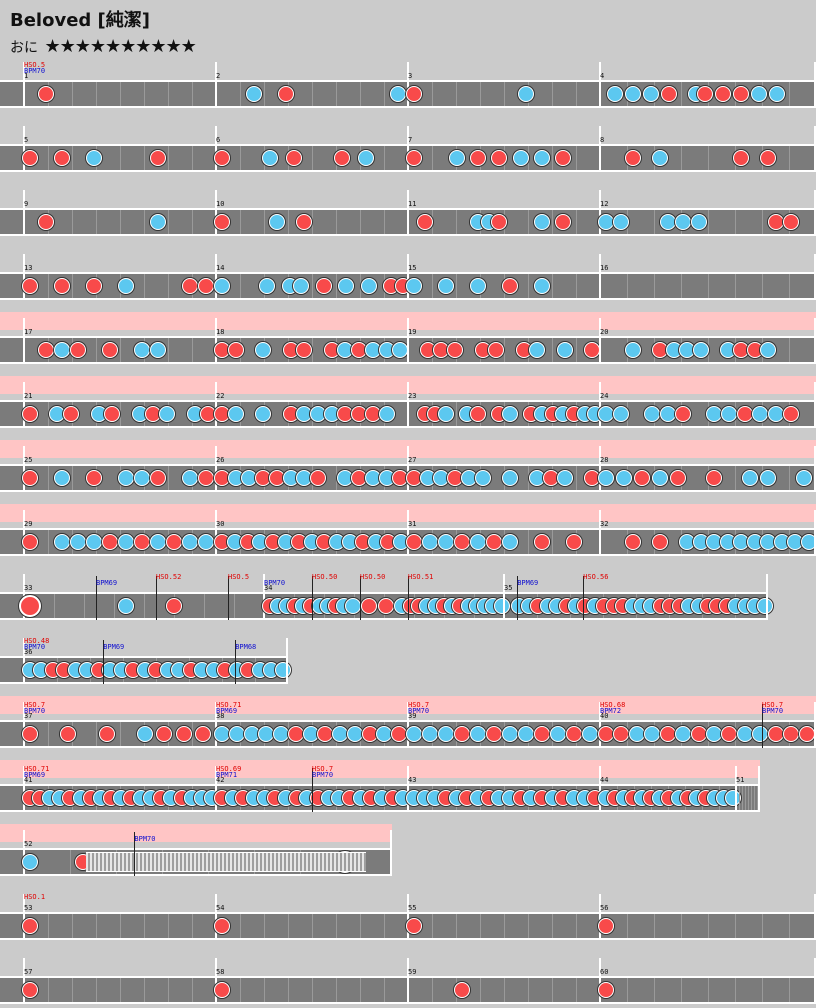 The image size is (816, 1008). What do you see at coordinates (412, 716) in the screenshot?
I see `measure-number: 39` at bounding box center [412, 716].